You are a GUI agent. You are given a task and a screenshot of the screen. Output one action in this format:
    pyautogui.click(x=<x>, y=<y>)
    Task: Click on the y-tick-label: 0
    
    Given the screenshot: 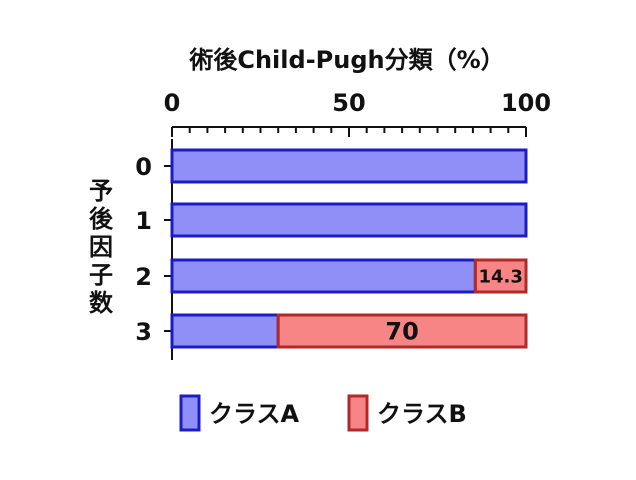 What is the action you would take?
    pyautogui.click(x=143, y=167)
    